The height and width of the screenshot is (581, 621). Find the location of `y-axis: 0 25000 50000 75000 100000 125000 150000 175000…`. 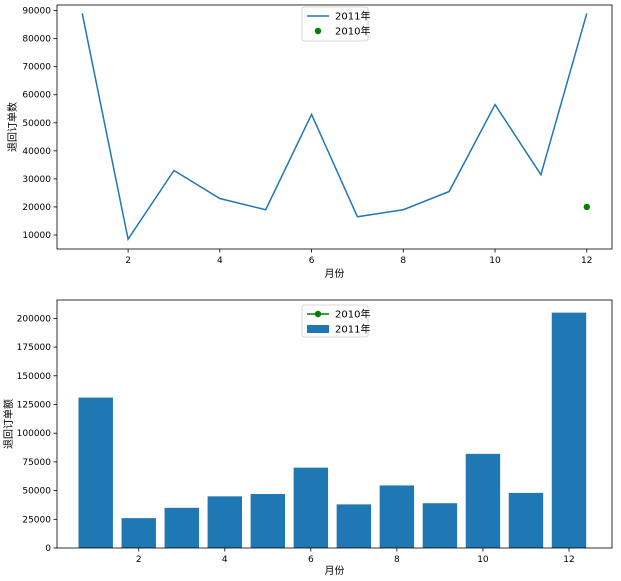

y-axis: 0 25000 50000 75000 100000 125000 150000 175000… is located at coordinates (37, 434).